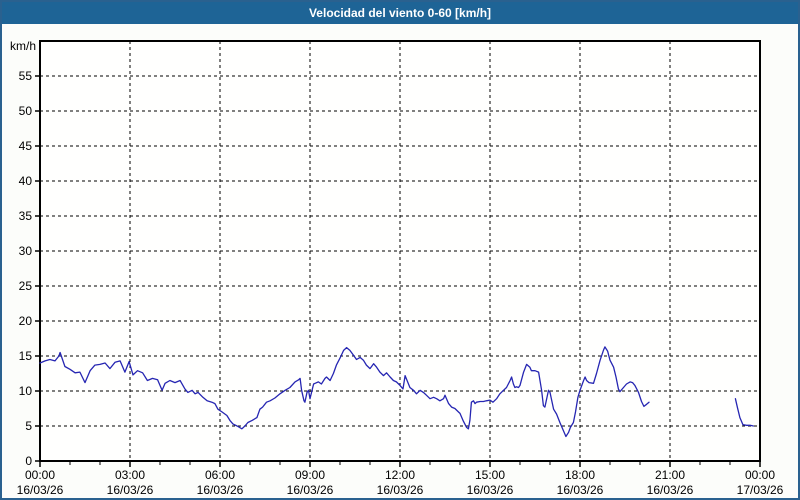 Image resolution: width=800 pixels, height=500 pixels. Describe the element at coordinates (490, 475) in the screenshot. I see `x-tick-time-label: 15:00` at that location.